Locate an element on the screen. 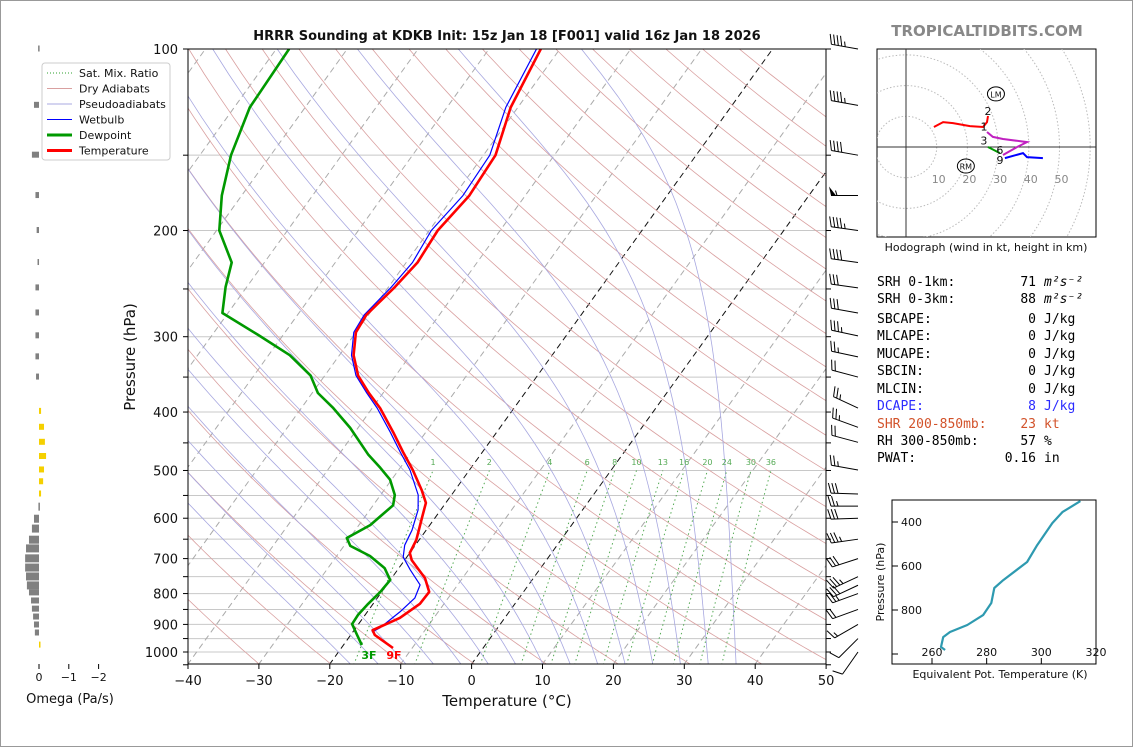 The height and width of the screenshot is (748, 1134). stat-row: SRH 0-3km: 88 m²s⁻² is located at coordinates (980, 299).